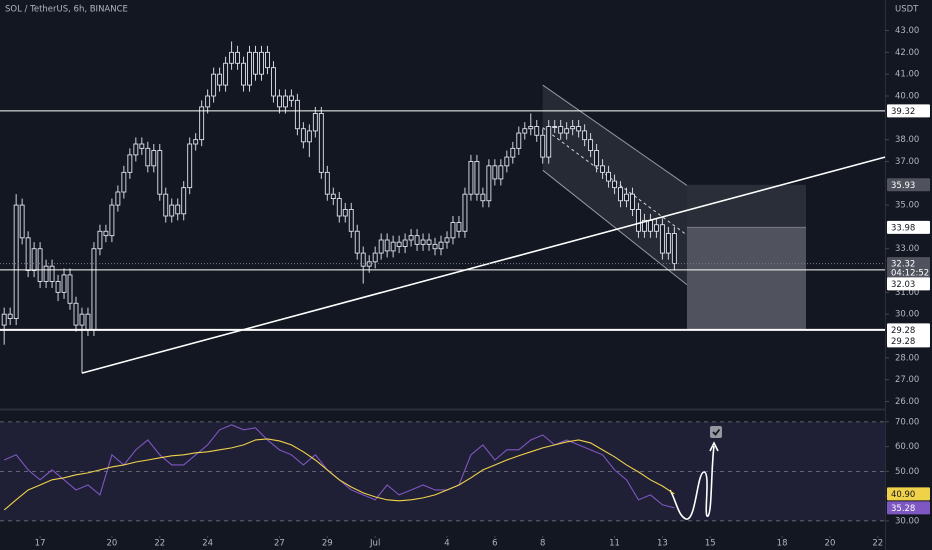 The width and height of the screenshot is (932, 550). Describe the element at coordinates (907, 402) in the screenshot. I see `y-tick-label: 26.00` at that location.